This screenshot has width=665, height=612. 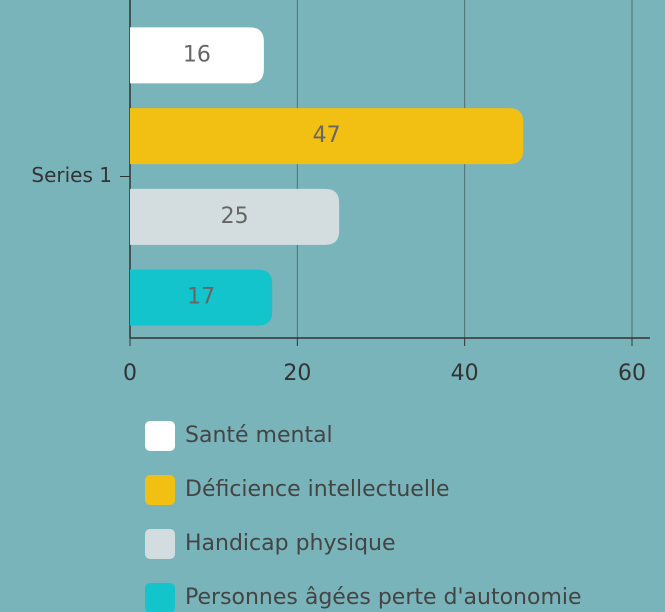 What do you see at coordinates (317, 489) in the screenshot?
I see `legend-label: Déficience intellectuelle` at bounding box center [317, 489].